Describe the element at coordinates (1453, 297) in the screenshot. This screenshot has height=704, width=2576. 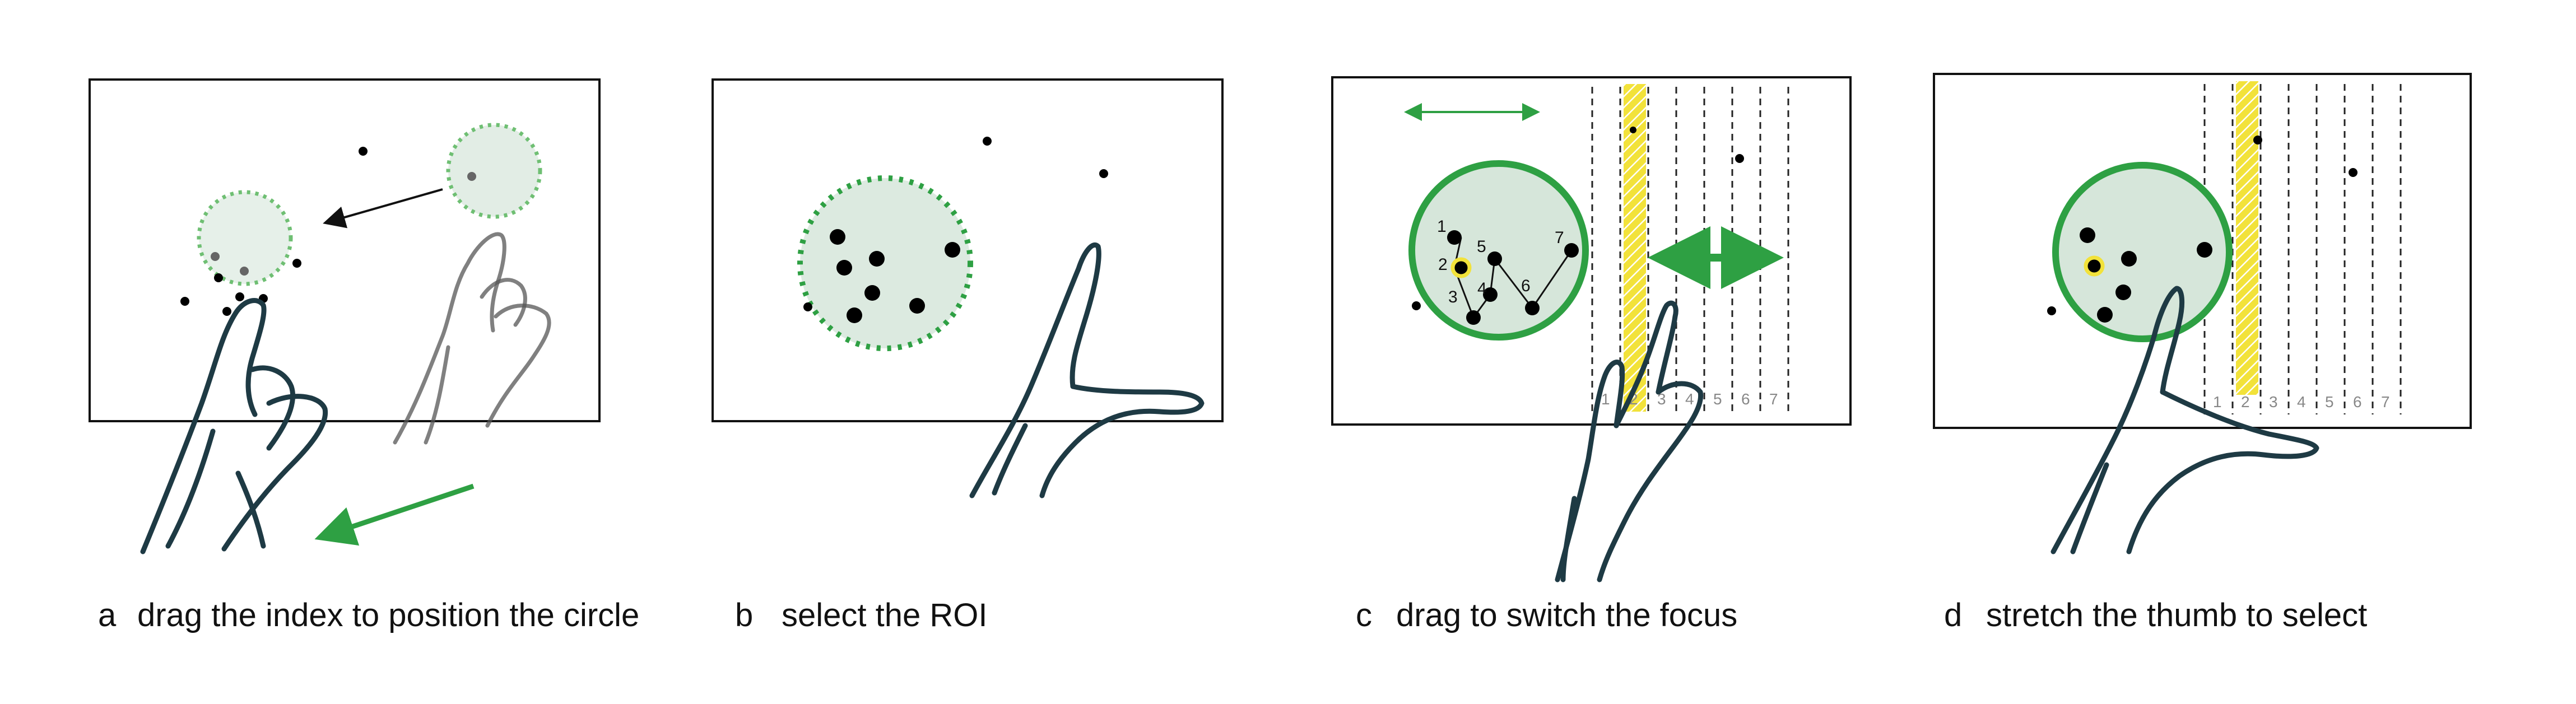
I see `point-label: 3` at that location.